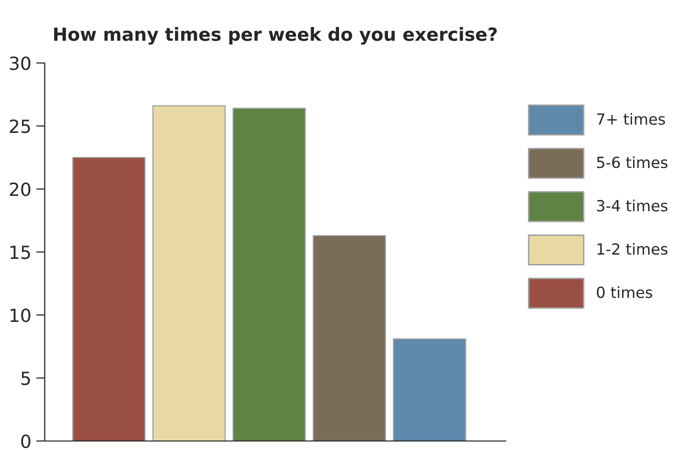 This screenshot has width=688, height=450. Describe the element at coordinates (632, 206) in the screenshot. I see `legend-label: 3-4 times` at that location.